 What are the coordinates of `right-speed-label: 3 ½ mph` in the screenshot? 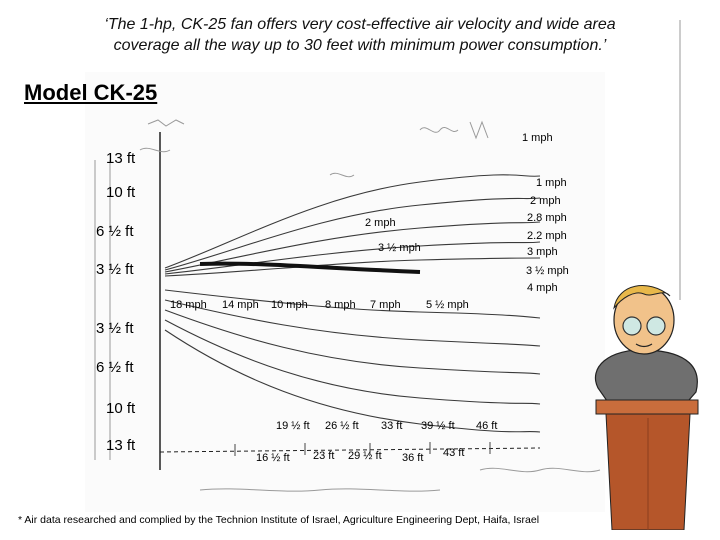 It's located at (547, 271).